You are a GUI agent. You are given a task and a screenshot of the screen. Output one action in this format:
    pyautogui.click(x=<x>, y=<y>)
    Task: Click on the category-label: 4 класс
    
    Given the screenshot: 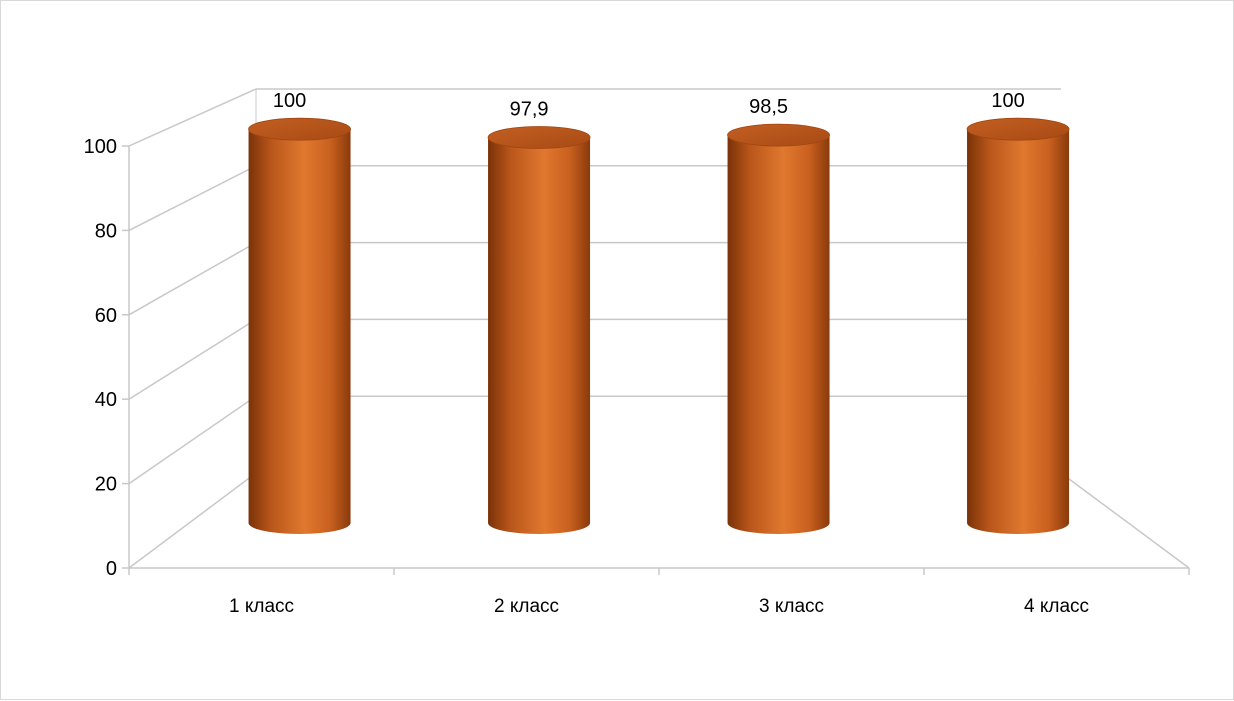 What is the action you would take?
    pyautogui.click(x=1056, y=606)
    